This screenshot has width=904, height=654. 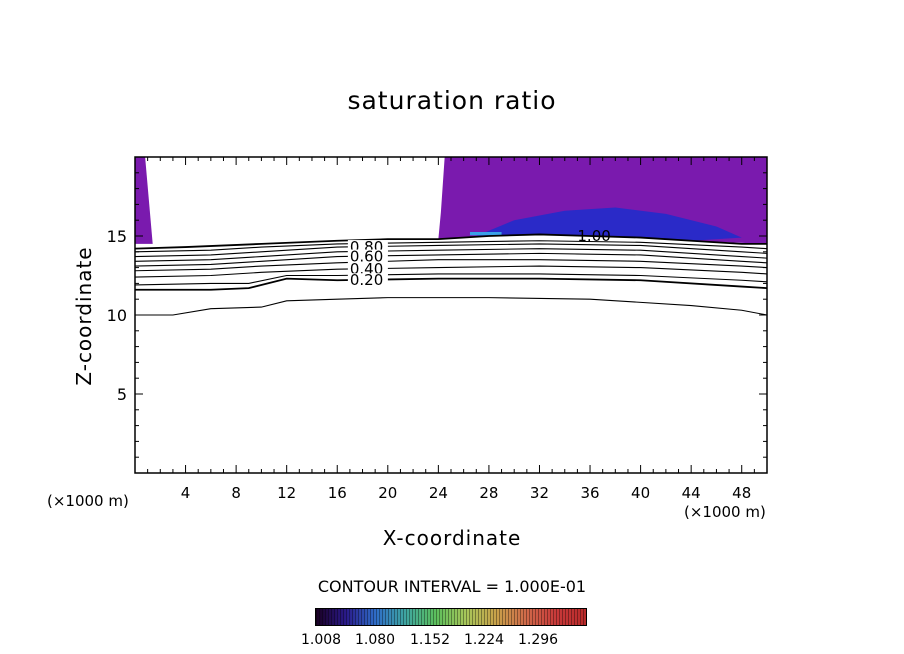 I want to click on contour-line-0.2, so click(x=451, y=284).